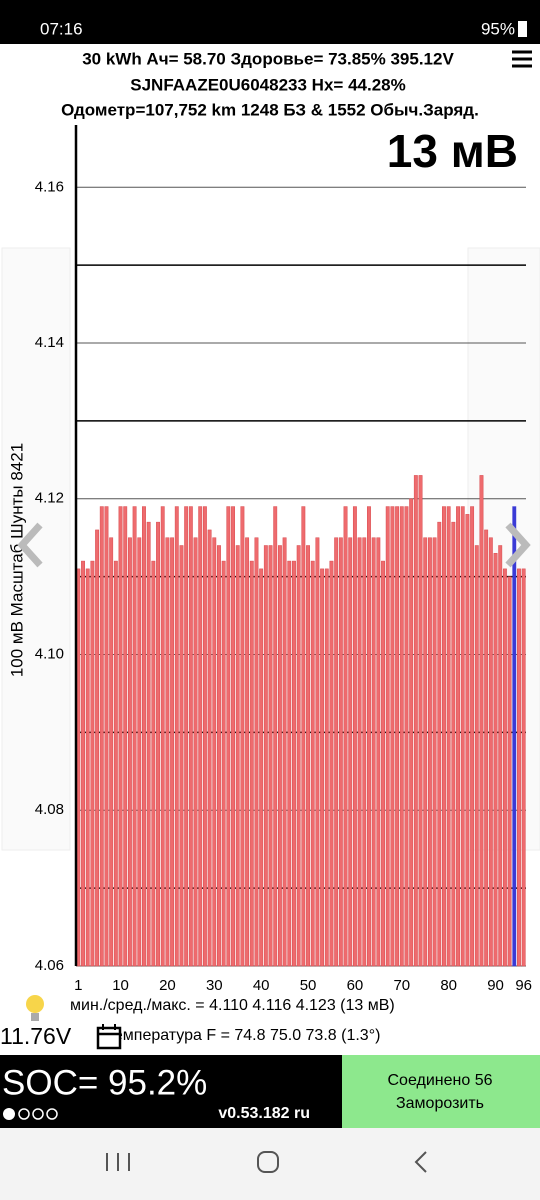  Describe the element at coordinates (118, 1162) in the screenshot. I see `recents-button` at that location.